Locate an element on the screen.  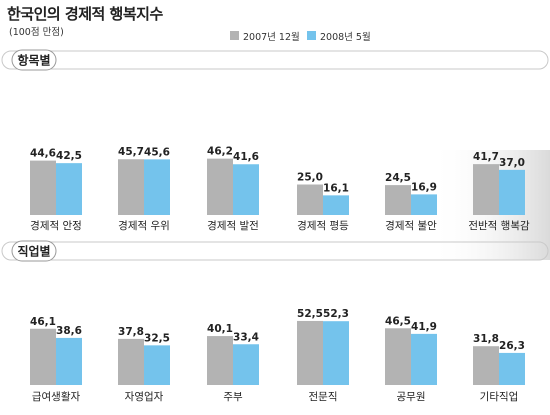
category-label-2-5: 공무원 is located at coordinates (411, 397).